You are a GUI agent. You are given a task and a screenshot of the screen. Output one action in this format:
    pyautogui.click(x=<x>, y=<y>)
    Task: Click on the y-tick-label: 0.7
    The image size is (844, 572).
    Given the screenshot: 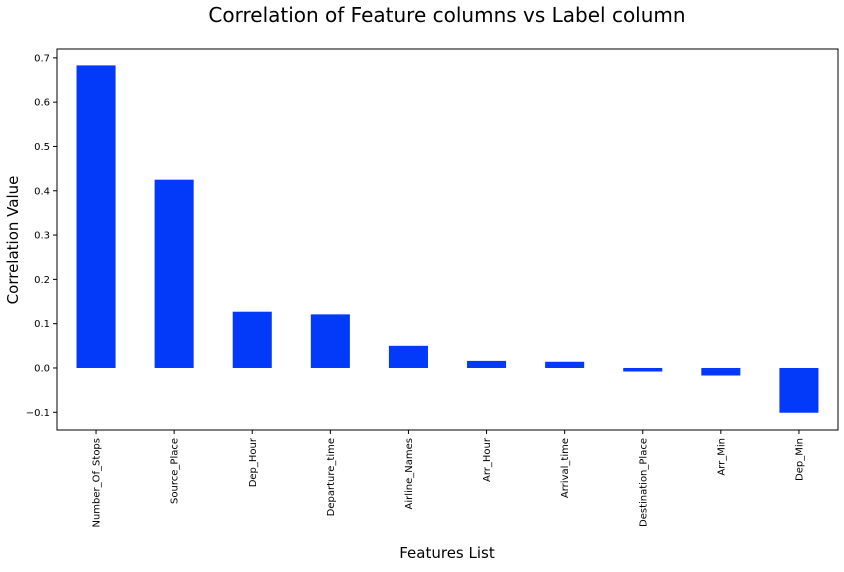 What is the action you would take?
    pyautogui.click(x=42, y=58)
    